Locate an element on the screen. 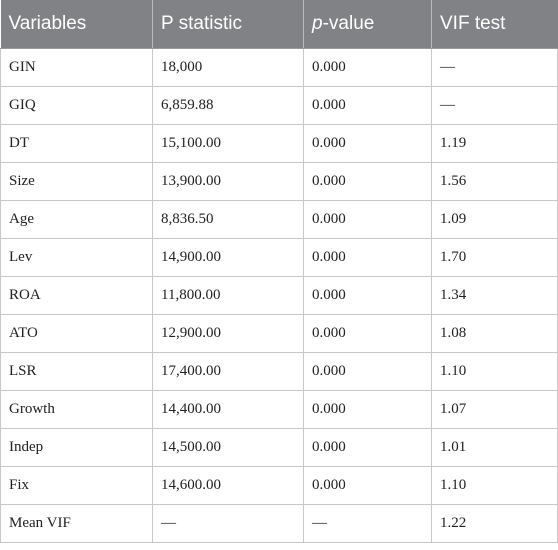  cell-vif: 1.70 is located at coordinates (494, 257).